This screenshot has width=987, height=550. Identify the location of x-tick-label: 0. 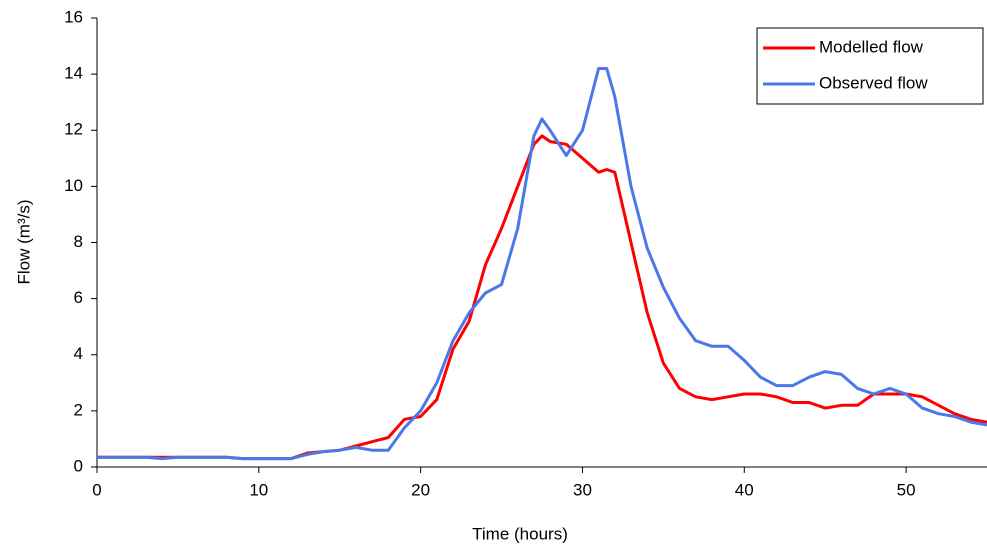
(96, 489).